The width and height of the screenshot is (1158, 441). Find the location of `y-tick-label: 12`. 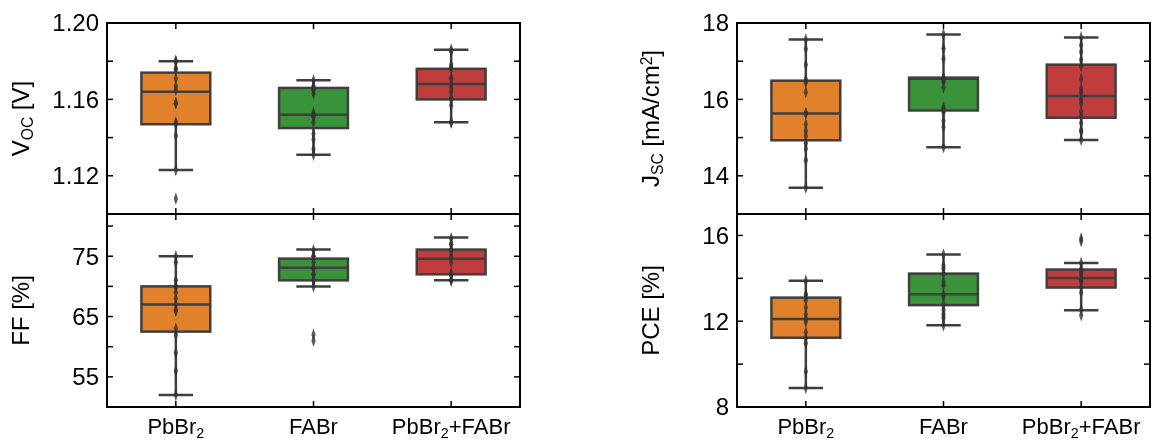

y-tick-label: 12 is located at coordinates (715, 321).